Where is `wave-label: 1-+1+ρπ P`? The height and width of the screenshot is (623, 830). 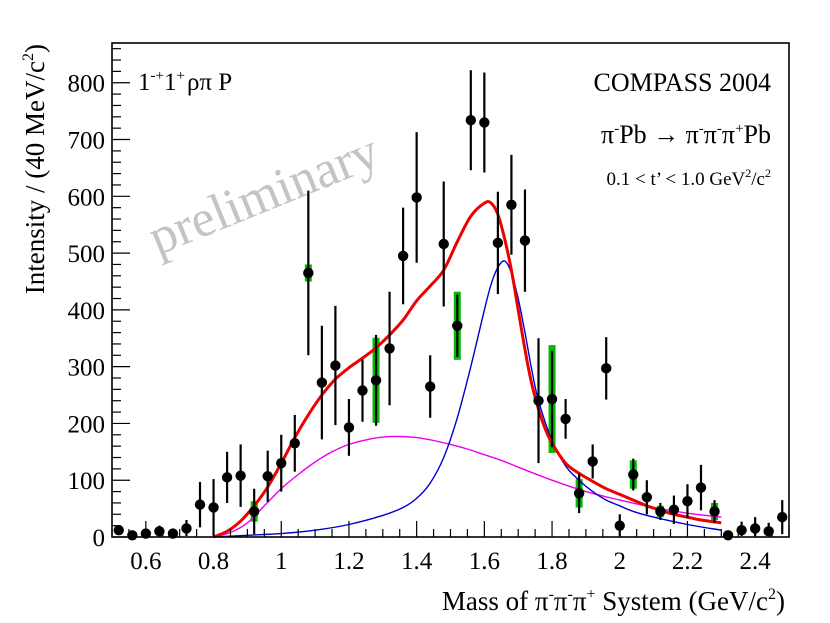 wave-label: 1-+1+ρπ P is located at coordinates (185, 82).